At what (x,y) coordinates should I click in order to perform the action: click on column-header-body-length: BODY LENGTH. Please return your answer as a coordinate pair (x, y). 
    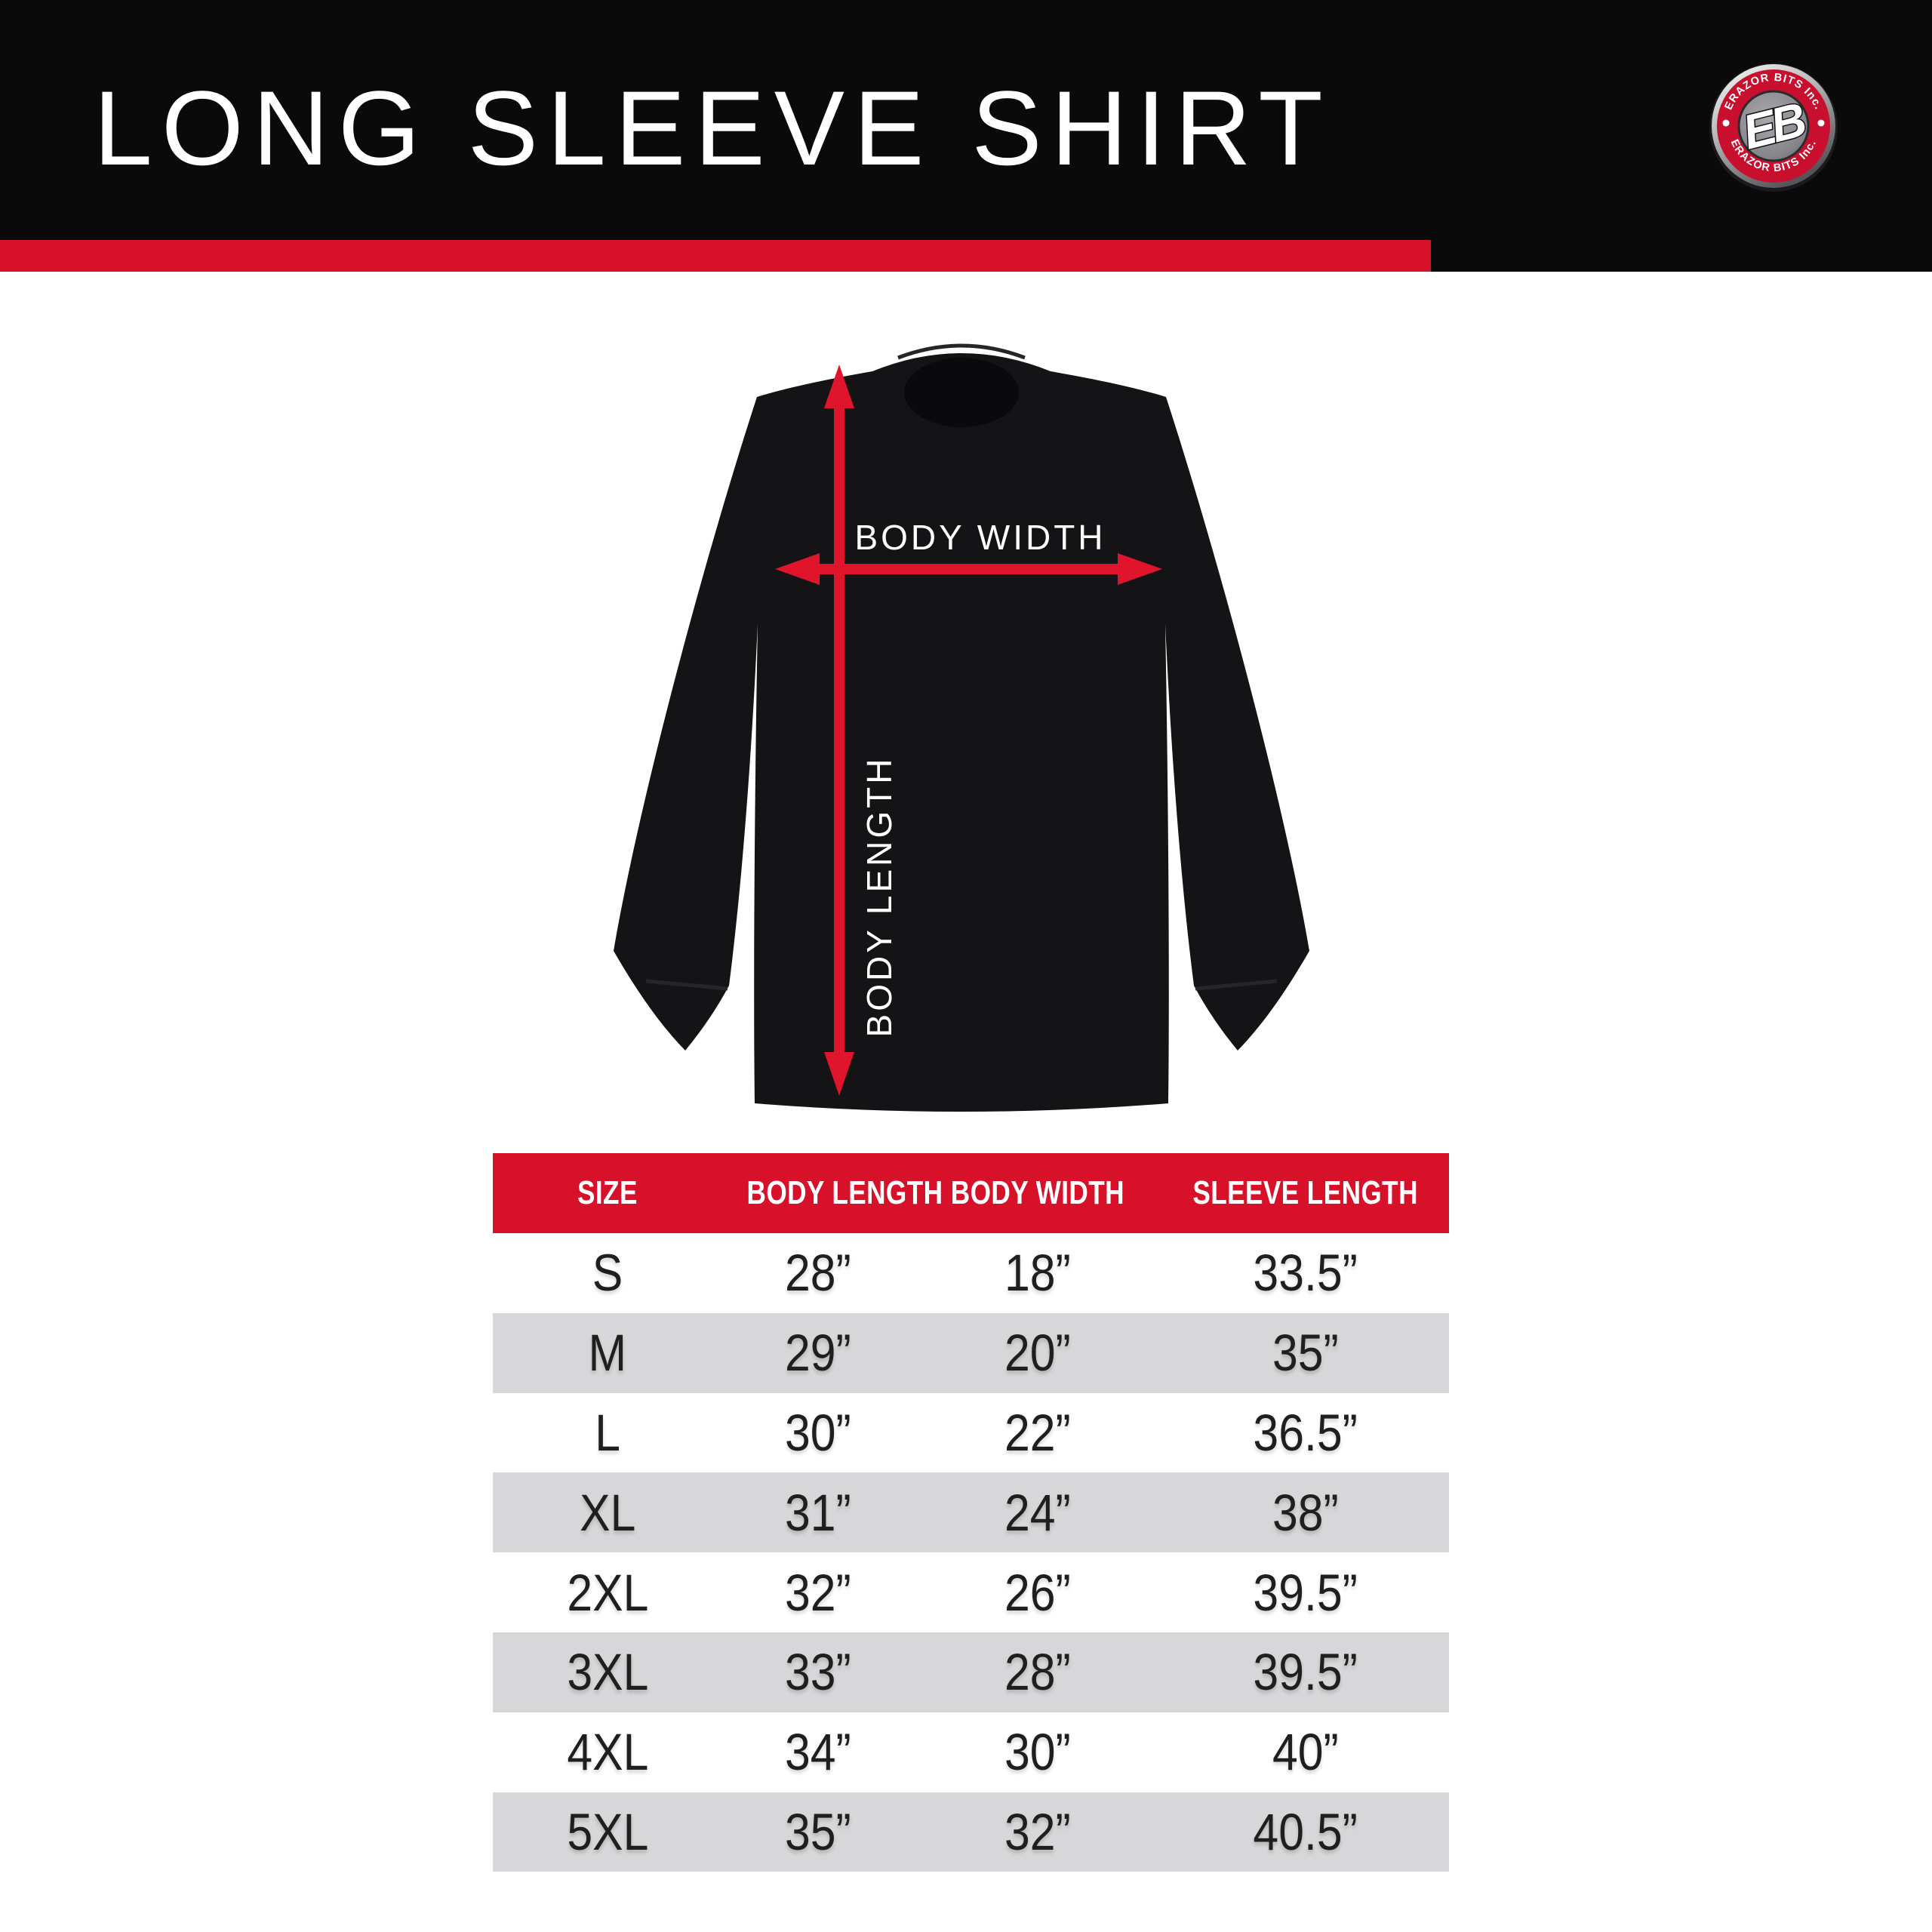
    Looking at the image, I should click on (844, 1192).